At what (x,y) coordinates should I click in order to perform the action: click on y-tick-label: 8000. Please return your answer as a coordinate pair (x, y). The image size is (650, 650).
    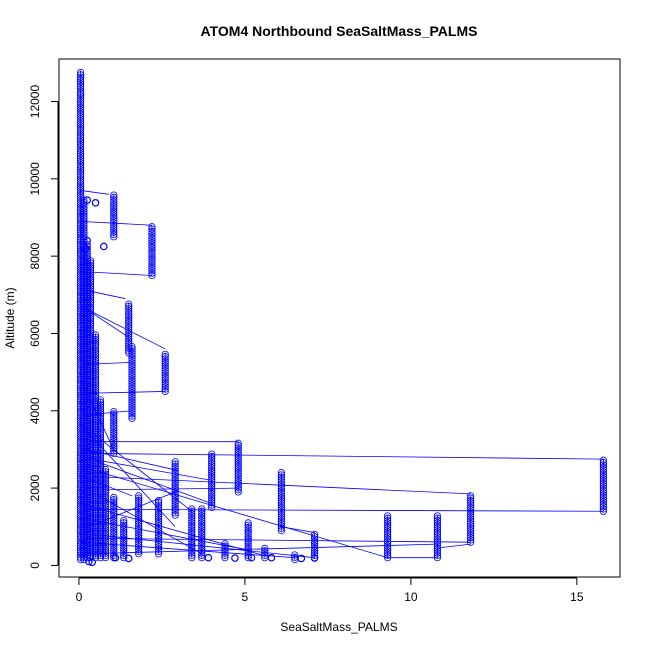
    Looking at the image, I should click on (35, 255).